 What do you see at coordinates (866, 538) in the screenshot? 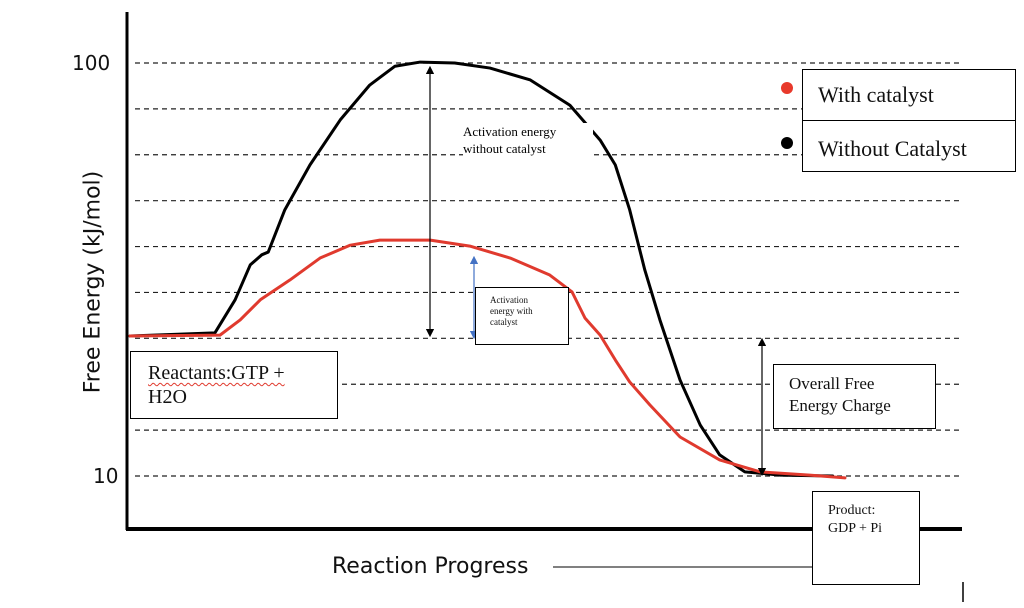
I see `product-box: Product: GDP + Pi` at bounding box center [866, 538].